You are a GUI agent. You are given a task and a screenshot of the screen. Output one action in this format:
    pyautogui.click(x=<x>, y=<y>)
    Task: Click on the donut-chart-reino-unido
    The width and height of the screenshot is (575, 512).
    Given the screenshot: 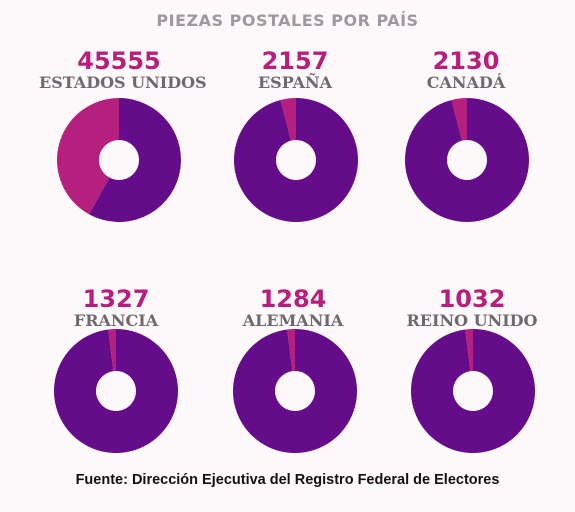 What is the action you would take?
    pyautogui.click(x=473, y=391)
    